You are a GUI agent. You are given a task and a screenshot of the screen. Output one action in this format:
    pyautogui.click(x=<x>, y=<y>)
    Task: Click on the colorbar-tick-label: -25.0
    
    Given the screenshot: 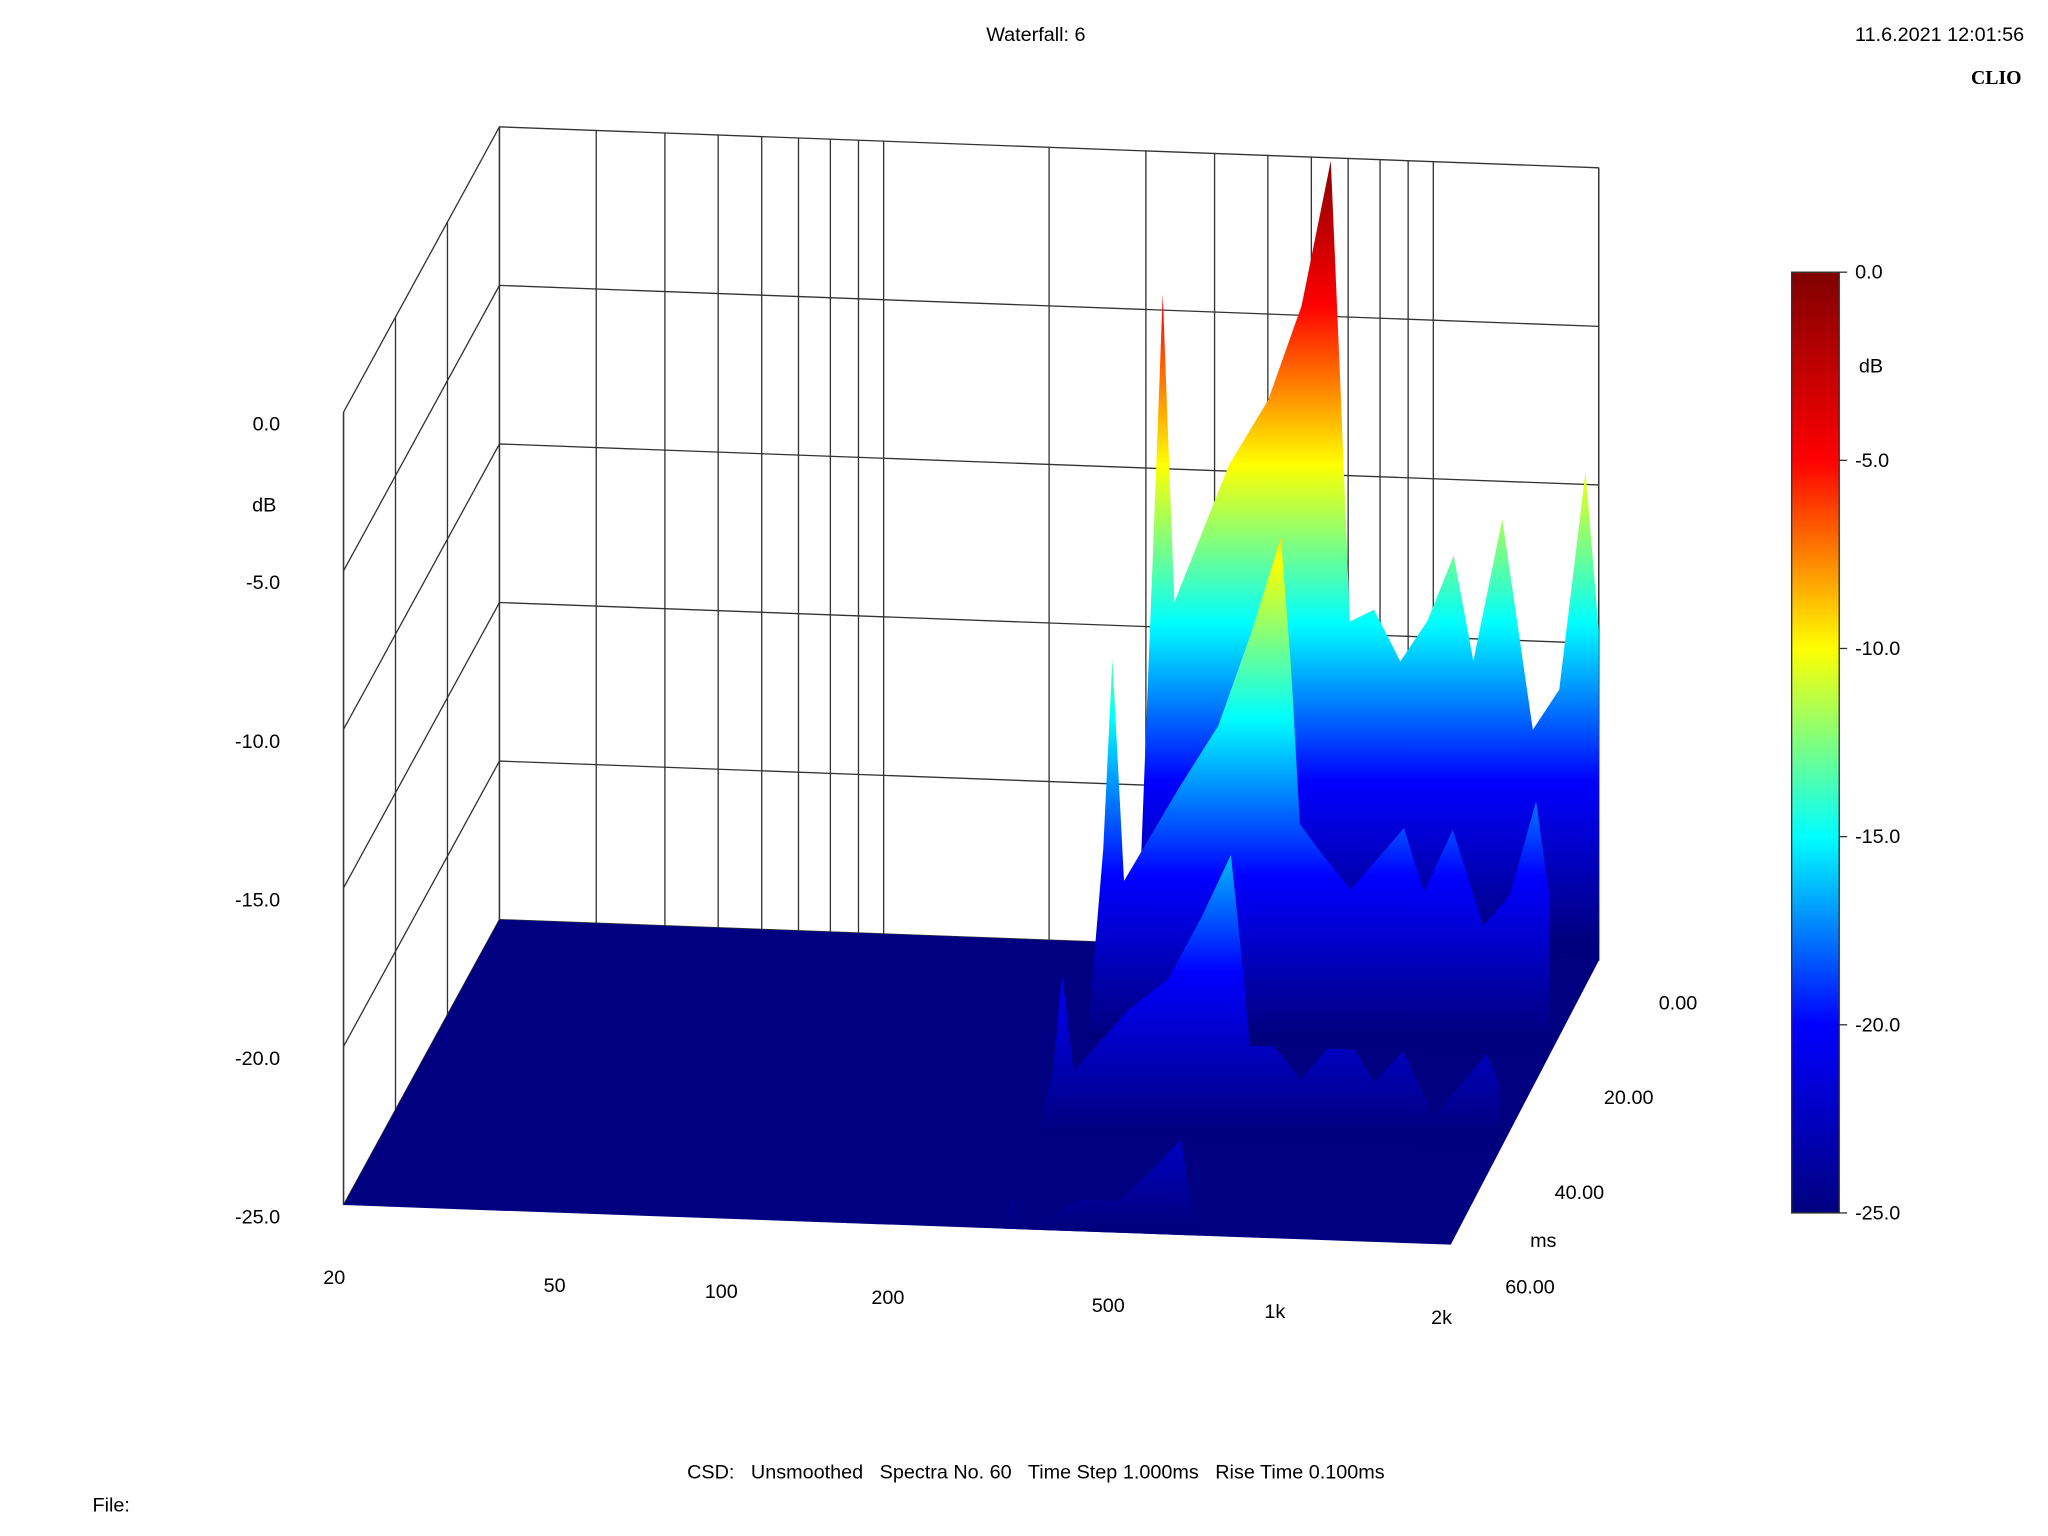 What is the action you would take?
    pyautogui.click(x=1877, y=1214)
    